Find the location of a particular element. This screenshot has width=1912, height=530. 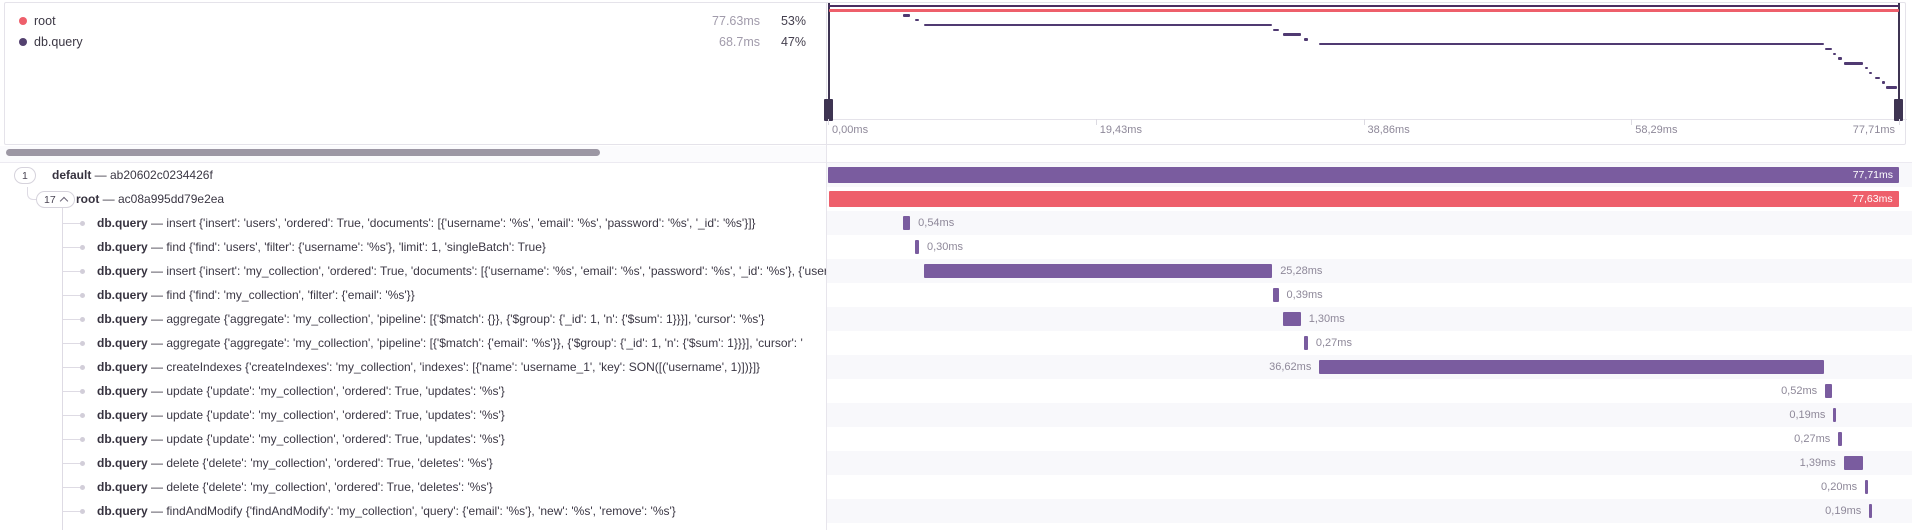

span-row: 17 root — ac08a995dd79e2ea 77,63ms is located at coordinates (956, 199).